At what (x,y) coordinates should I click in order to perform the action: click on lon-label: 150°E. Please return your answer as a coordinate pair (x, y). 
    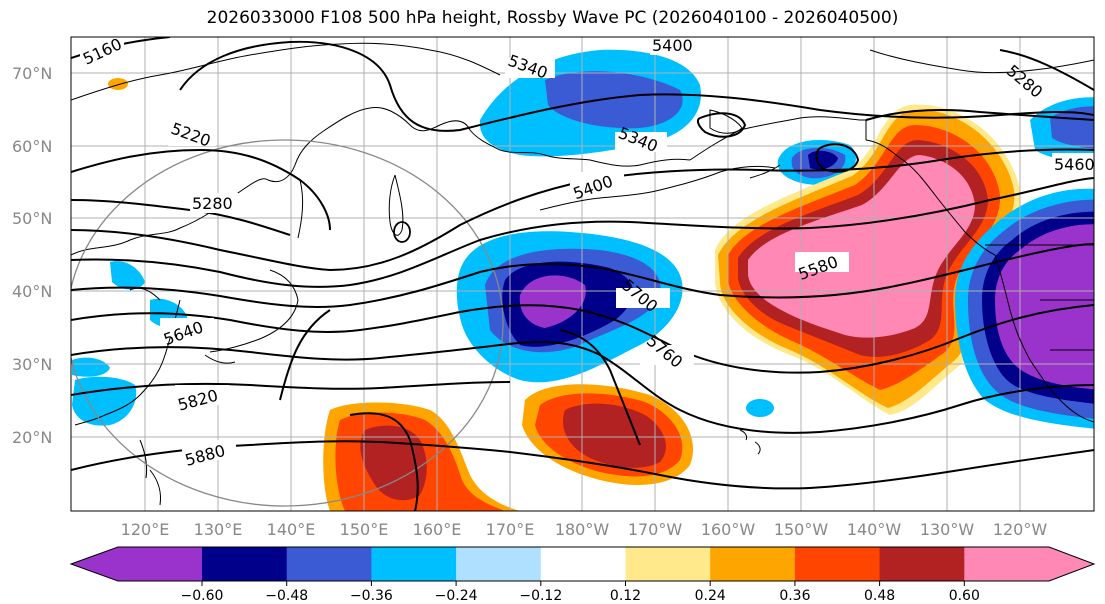
    Looking at the image, I should click on (364, 529).